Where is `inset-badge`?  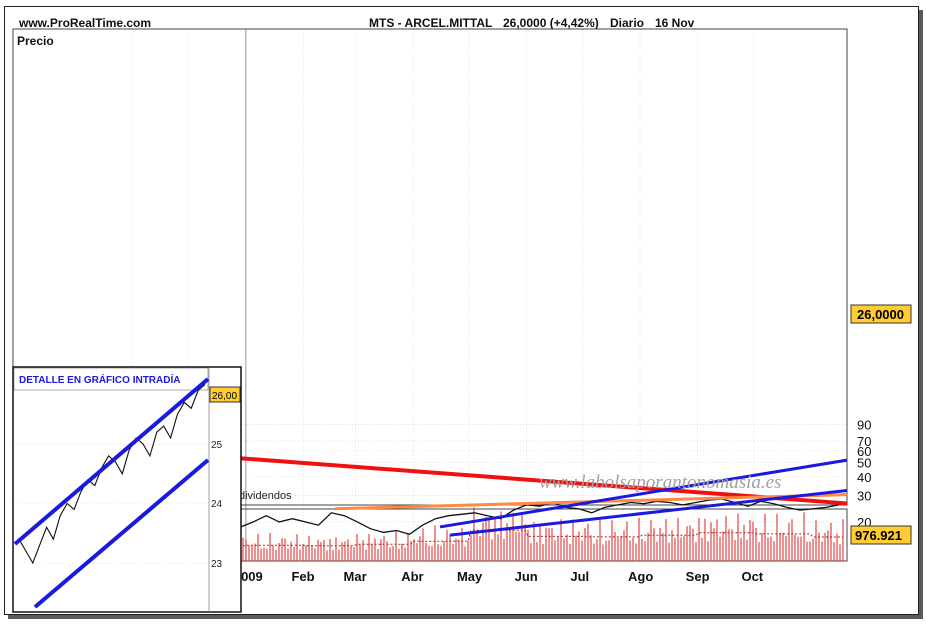 inset-badge is located at coordinates (225, 394).